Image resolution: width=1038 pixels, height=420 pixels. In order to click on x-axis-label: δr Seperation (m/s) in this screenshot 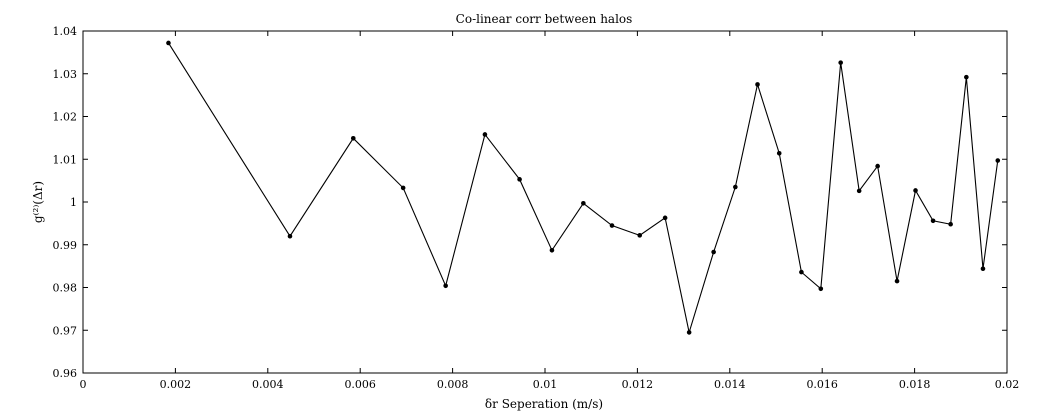, I will do `click(544, 404)`.